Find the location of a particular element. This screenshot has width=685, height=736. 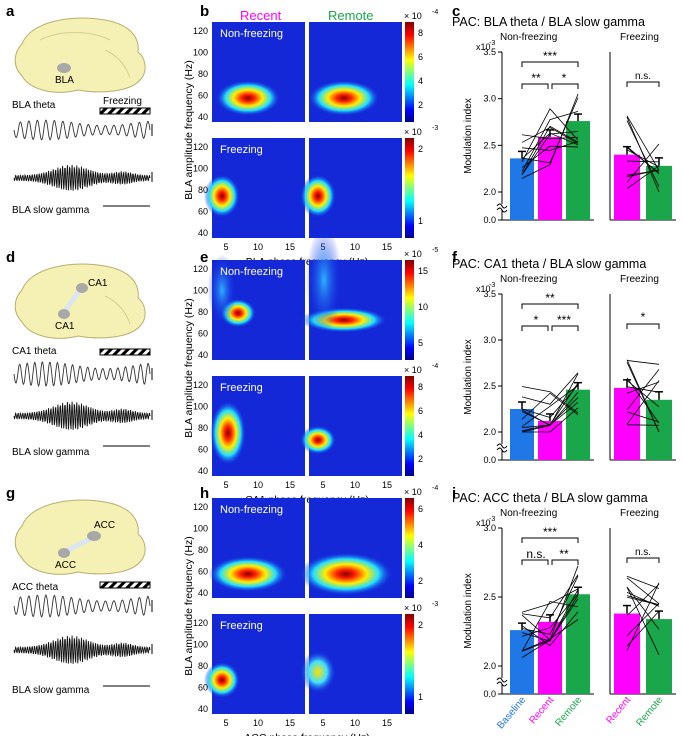

panel-label-d: d is located at coordinates (10, 257).